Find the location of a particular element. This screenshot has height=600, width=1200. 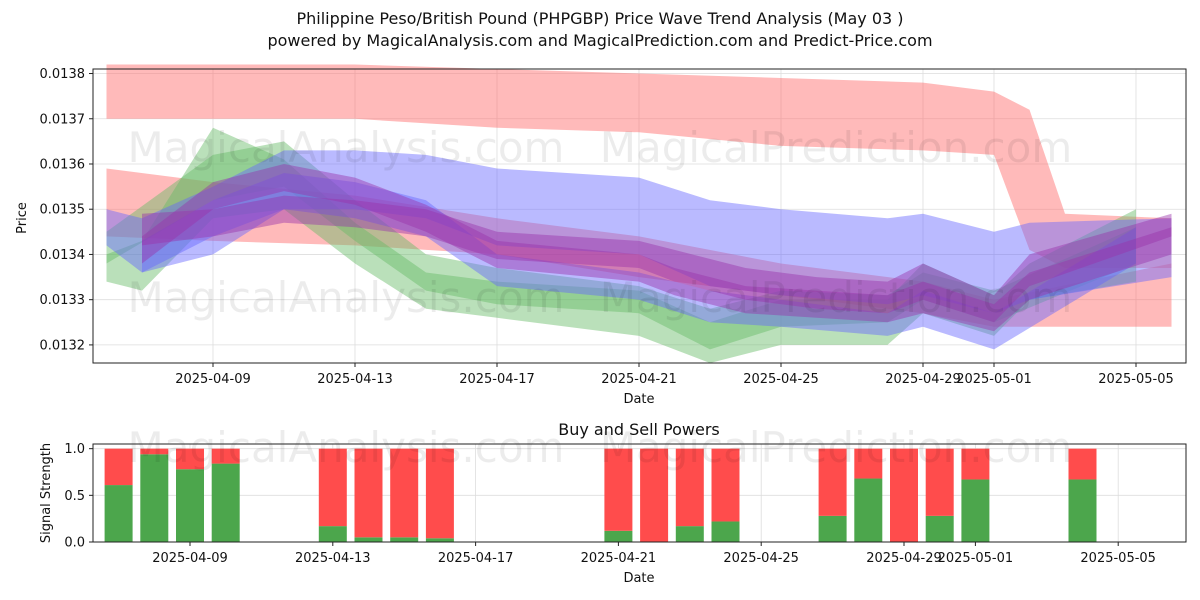

y-tick-label: 0.5 is located at coordinates (74, 496).